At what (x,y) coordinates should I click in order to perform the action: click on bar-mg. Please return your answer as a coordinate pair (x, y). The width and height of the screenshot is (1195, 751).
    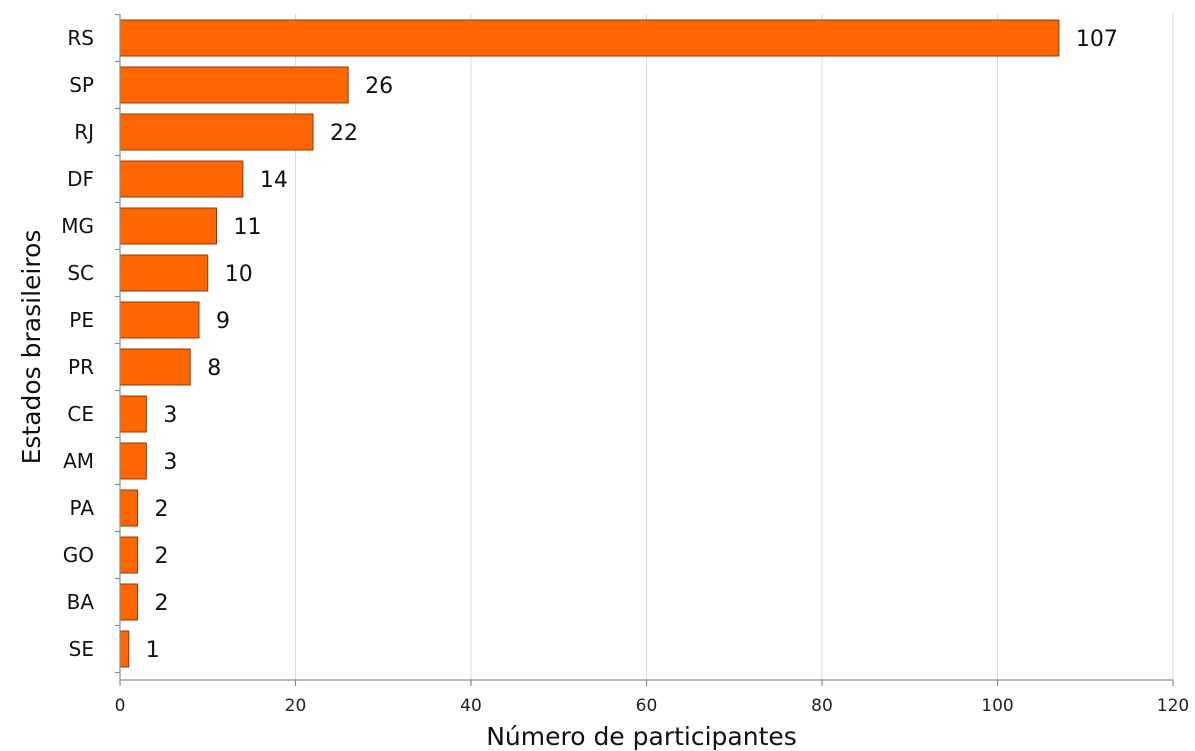
    Looking at the image, I should click on (168, 226).